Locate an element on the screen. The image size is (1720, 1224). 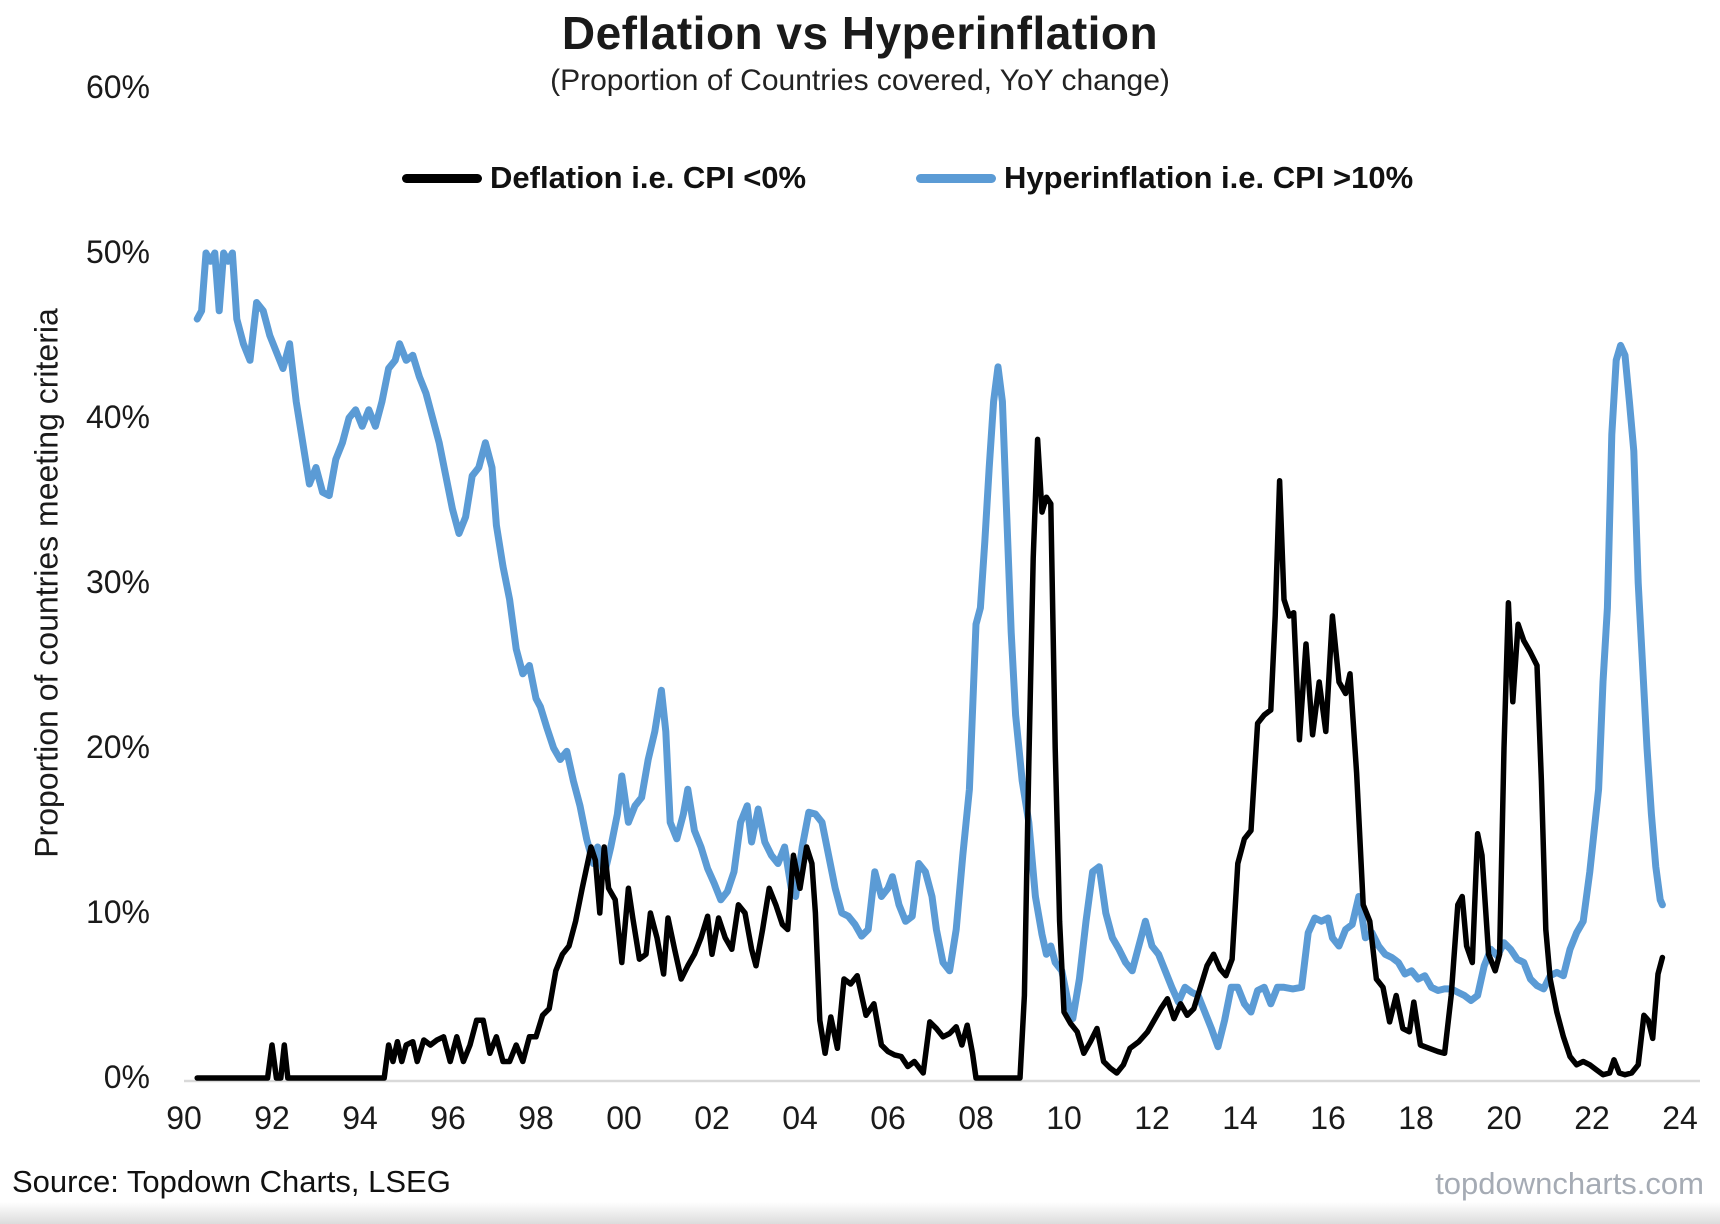
x-tick-label-00: 00 is located at coordinates (624, 1118).